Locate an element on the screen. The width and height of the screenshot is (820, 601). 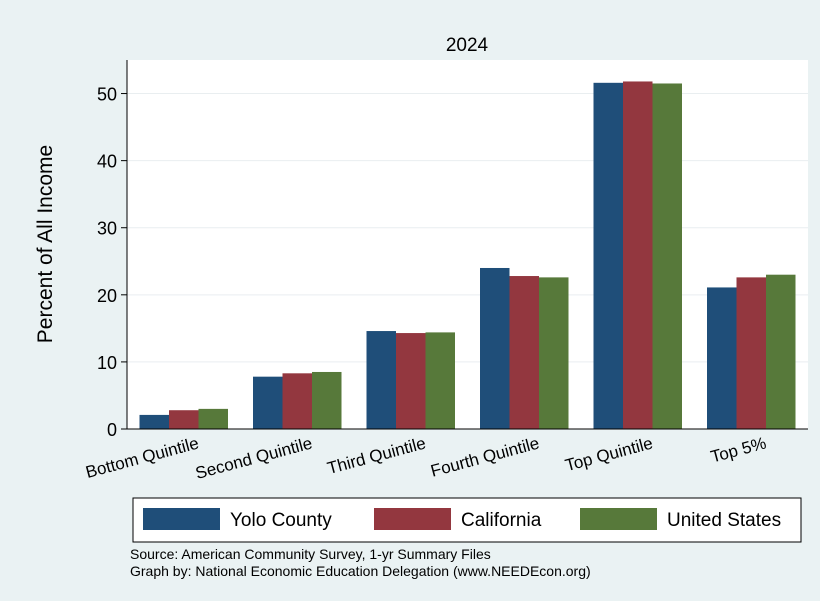
y-tick-label: 20 is located at coordinates (107, 296).